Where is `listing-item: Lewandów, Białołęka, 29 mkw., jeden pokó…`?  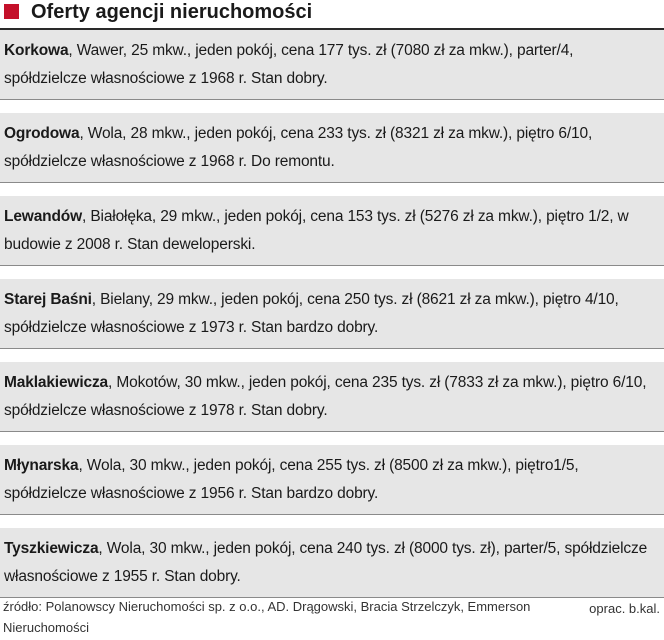
listing-item: Lewandów, Białołęka, 29 mkw., jeden pokó… is located at coordinates (332, 231).